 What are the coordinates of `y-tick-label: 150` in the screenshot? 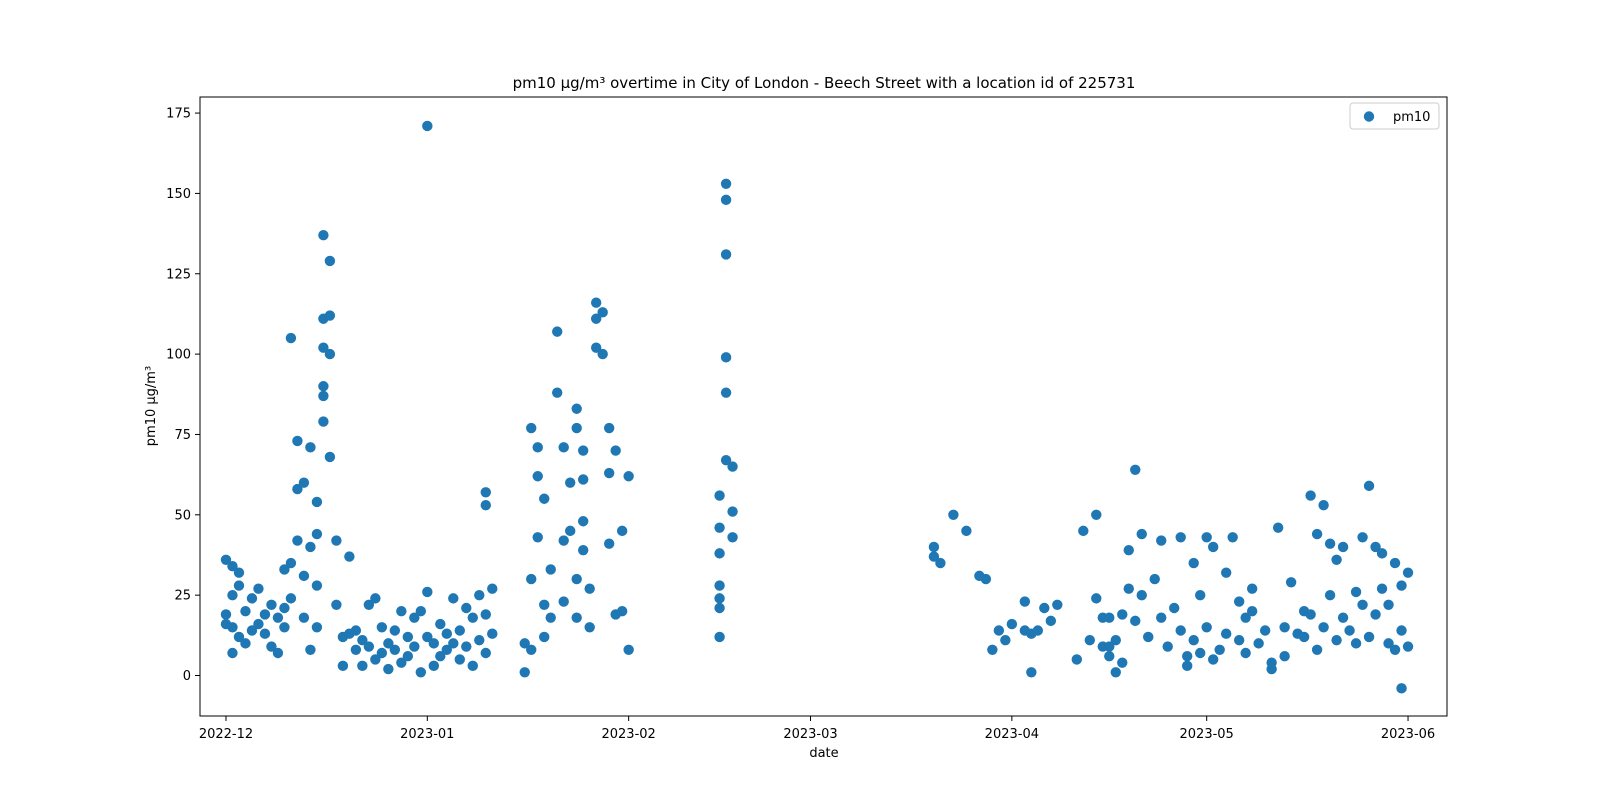 It's located at (178, 194).